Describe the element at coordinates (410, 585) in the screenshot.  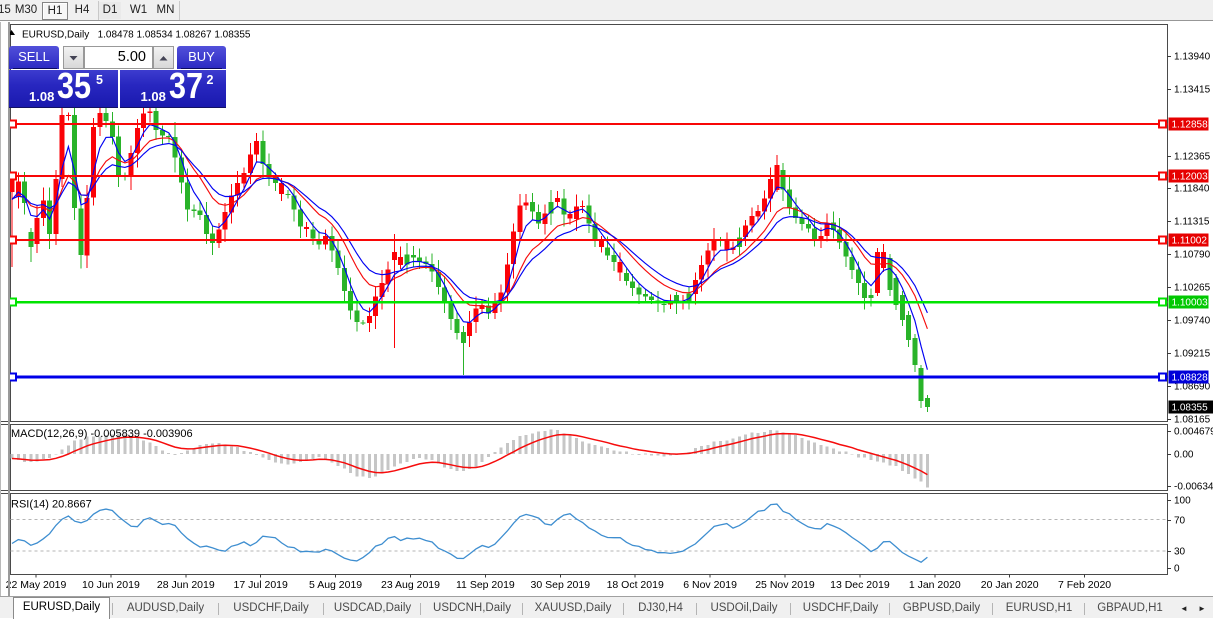
I see `svg-text: 23 Aug 2019` at that location.